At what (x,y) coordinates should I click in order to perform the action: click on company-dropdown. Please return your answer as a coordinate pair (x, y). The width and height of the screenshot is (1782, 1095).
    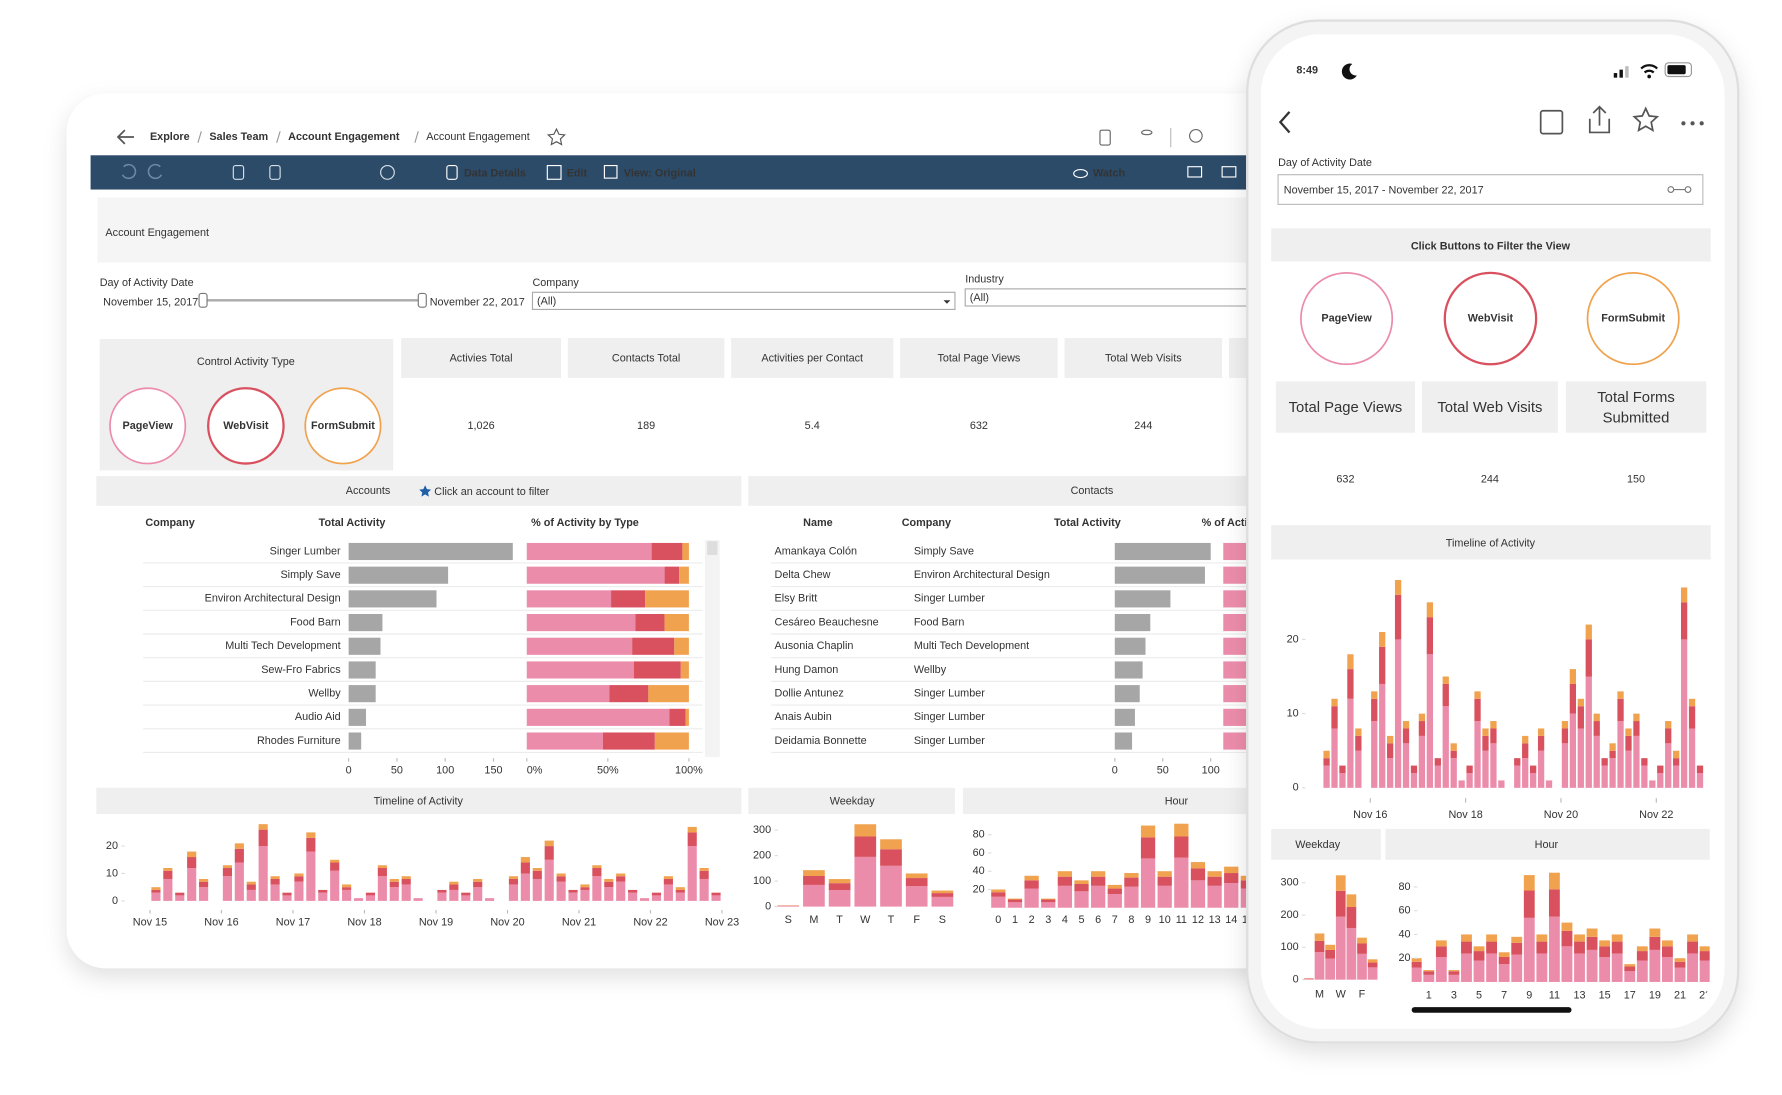
    Looking at the image, I should click on (743, 301).